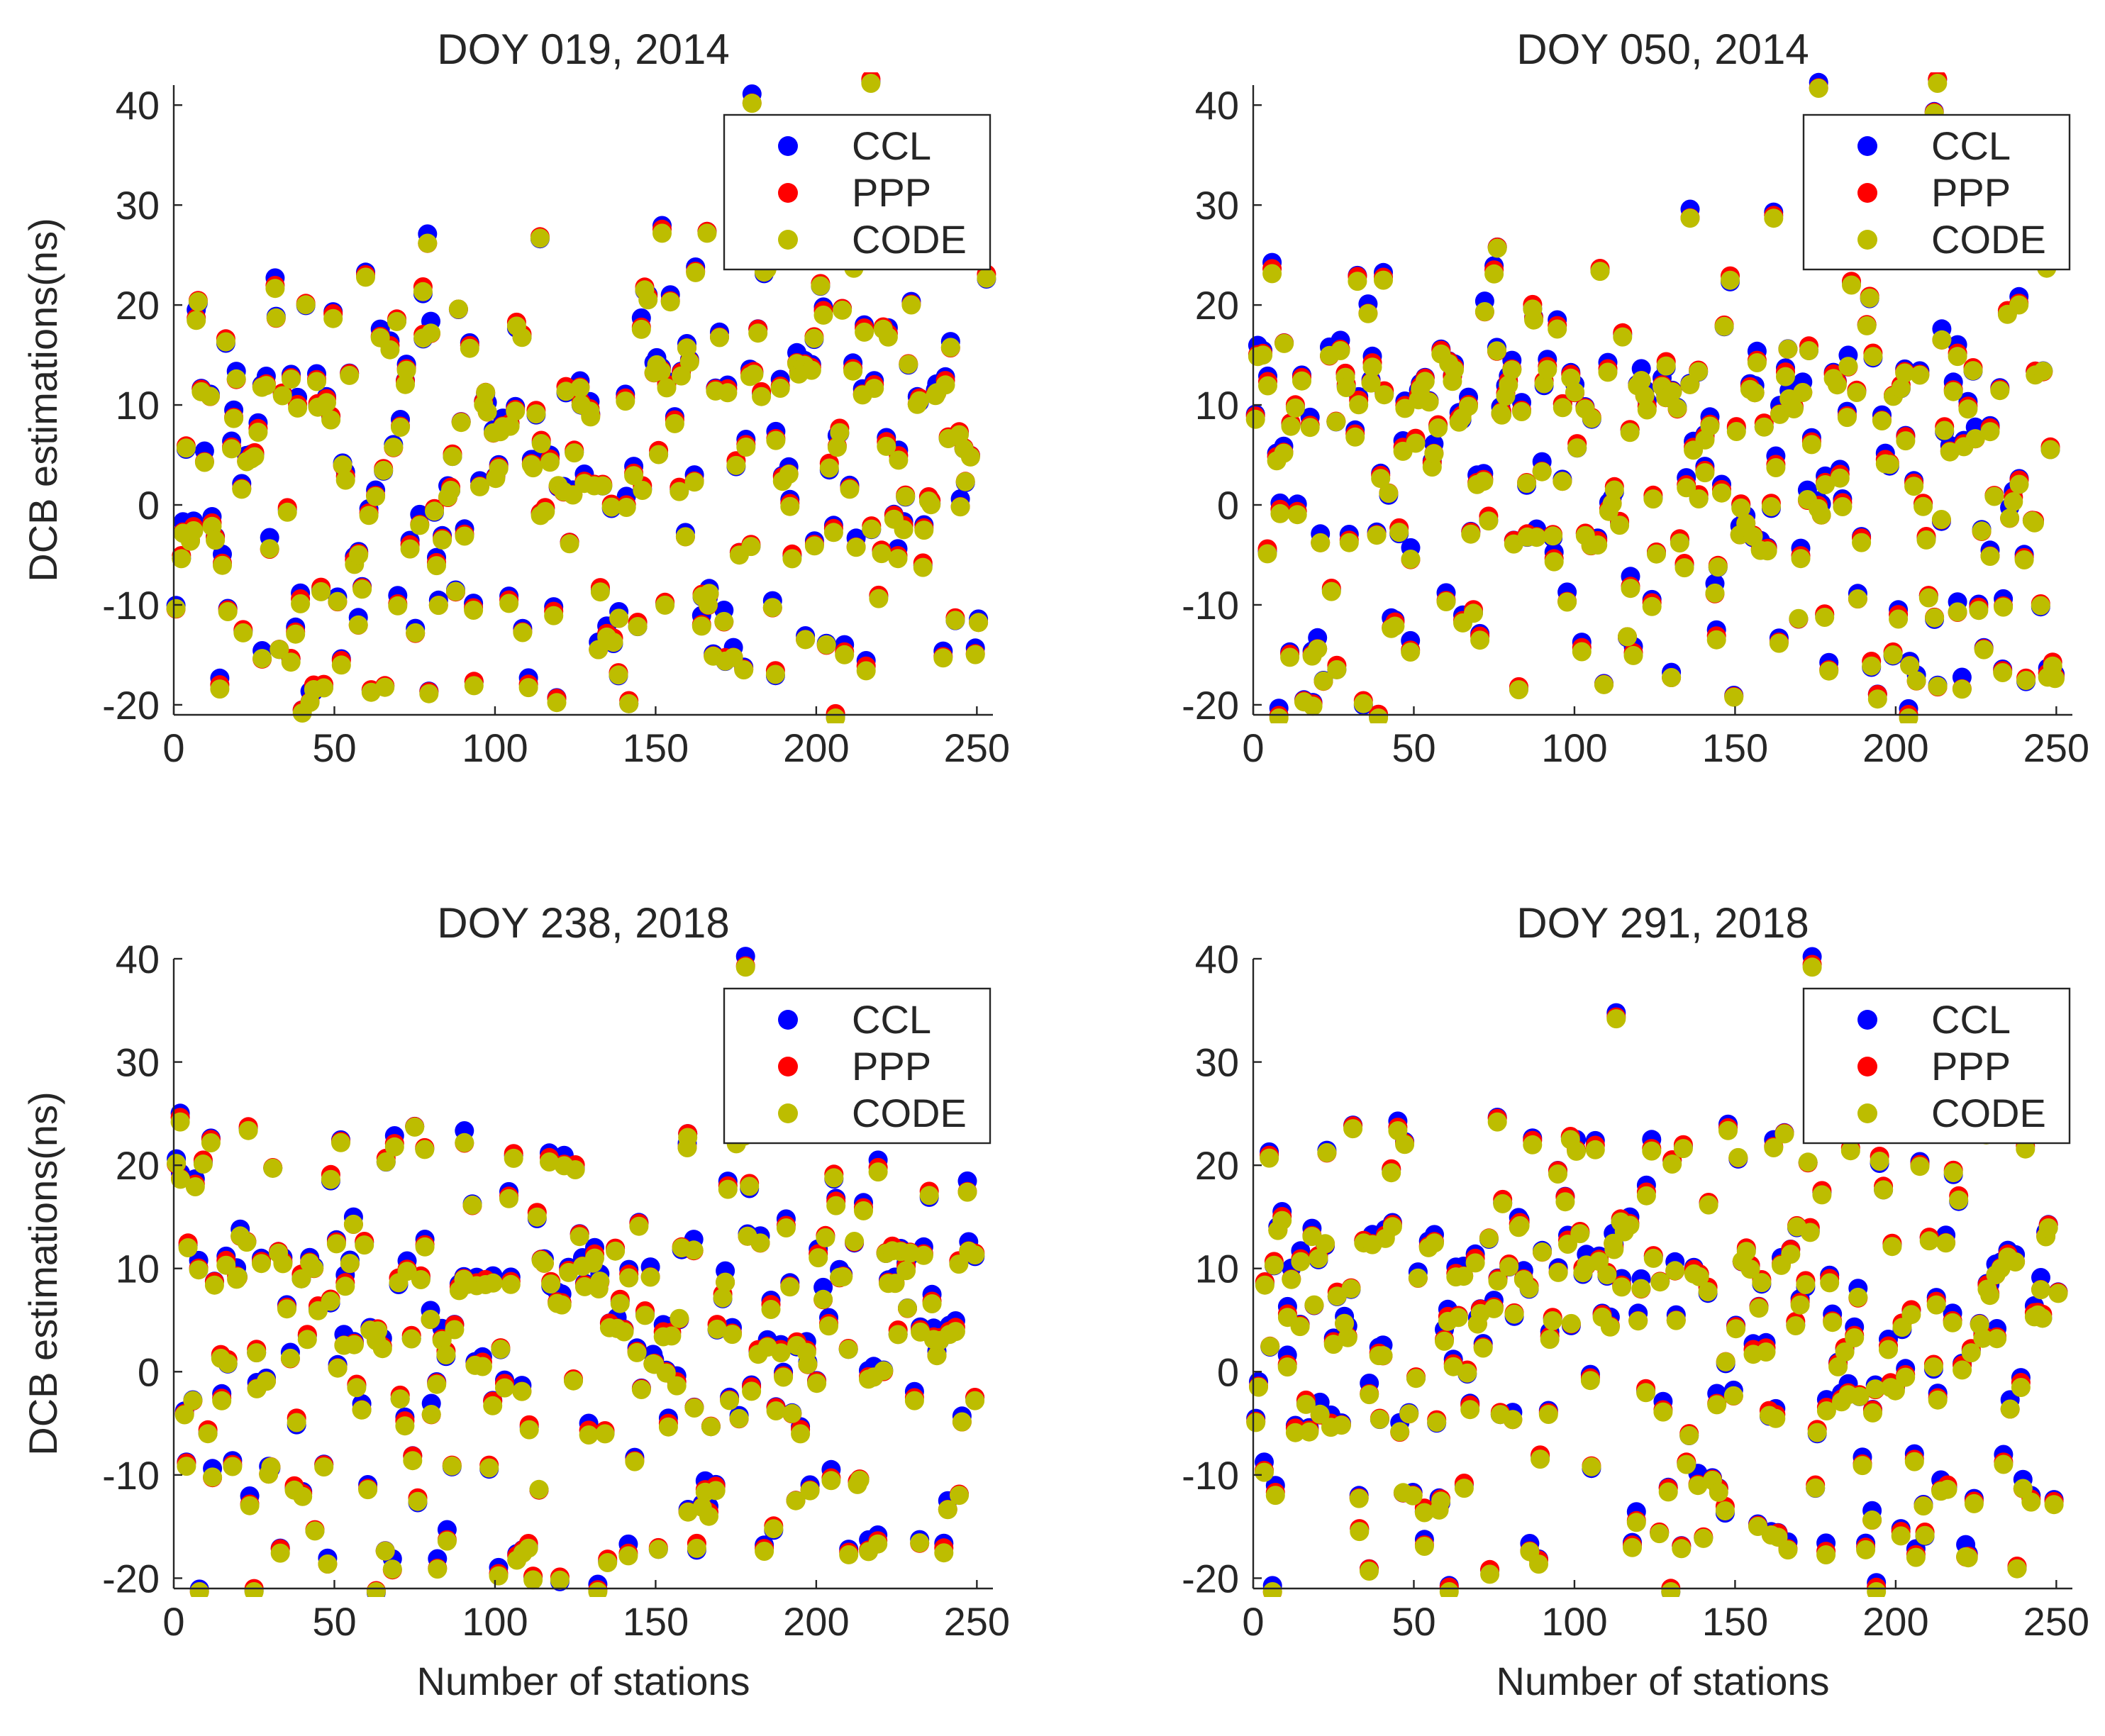  What do you see at coordinates (2056, 1621) in the screenshot?
I see `x-tick-label: 250` at bounding box center [2056, 1621].